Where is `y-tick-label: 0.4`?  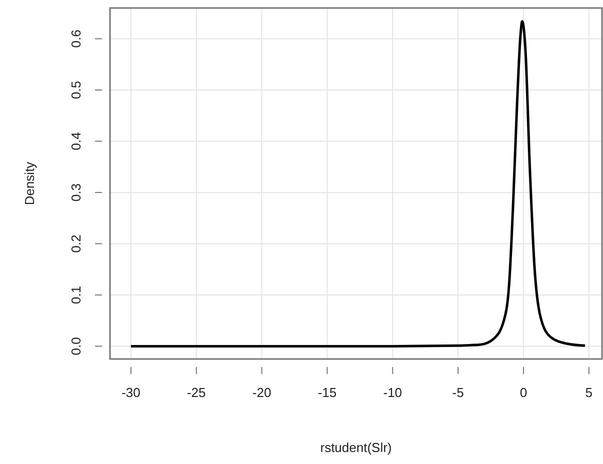 y-tick-label: 0.4 is located at coordinates (76, 141).